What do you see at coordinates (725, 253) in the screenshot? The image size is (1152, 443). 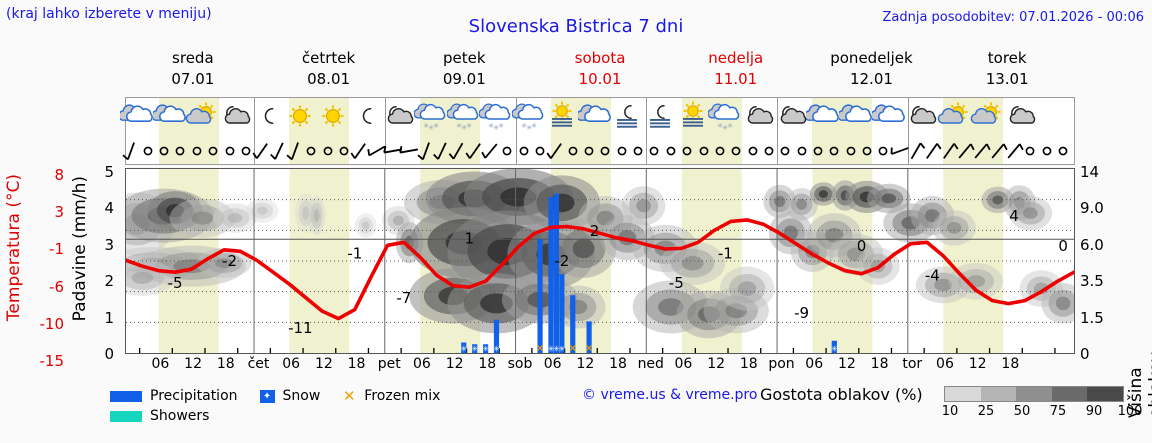 I see `temperature-label-9: -1` at bounding box center [725, 253].